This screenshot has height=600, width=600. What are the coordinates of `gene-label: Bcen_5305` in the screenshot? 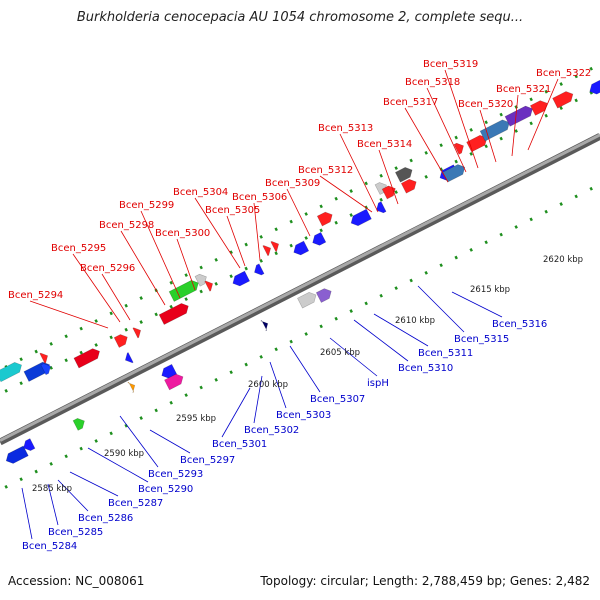 It's located at (232, 210).